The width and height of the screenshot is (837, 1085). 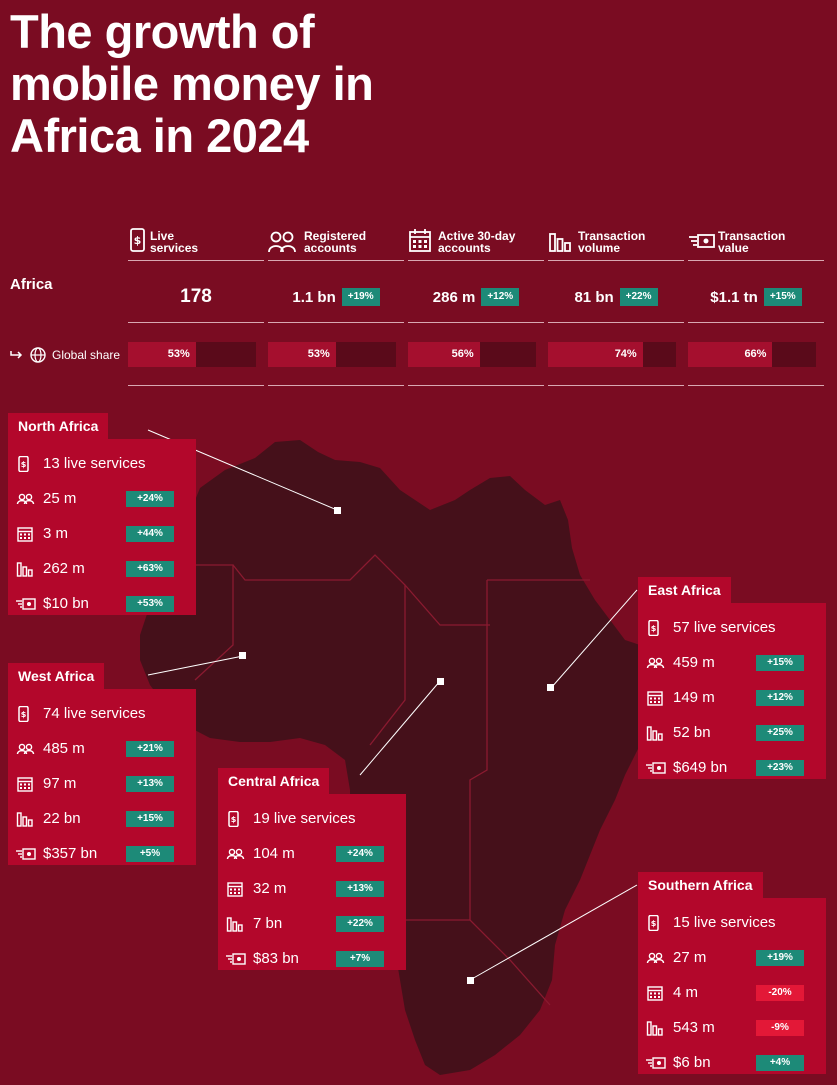 What do you see at coordinates (274, 781) in the screenshot?
I see `region-title: Central Africa` at bounding box center [274, 781].